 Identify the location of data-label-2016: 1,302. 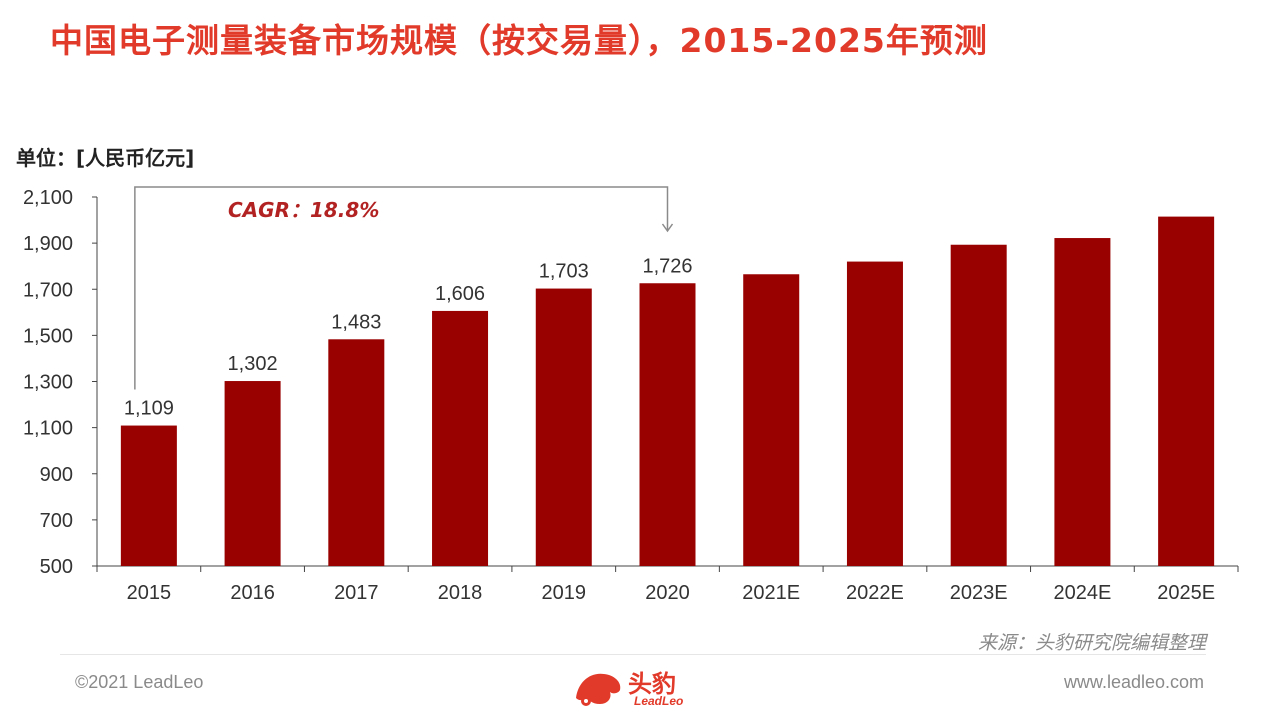
(253, 364).